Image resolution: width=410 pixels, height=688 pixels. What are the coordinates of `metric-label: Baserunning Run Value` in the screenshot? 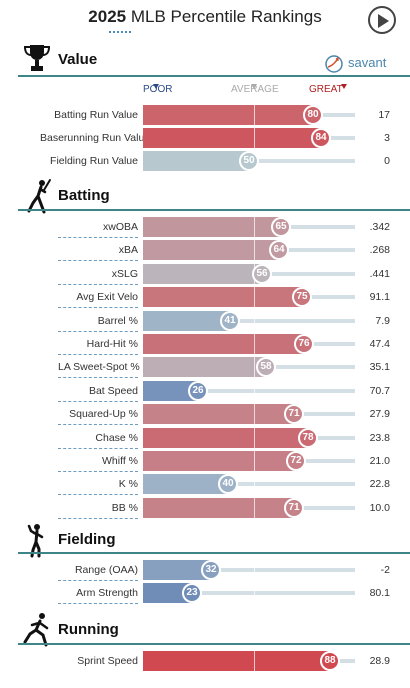 It's located at (95, 138).